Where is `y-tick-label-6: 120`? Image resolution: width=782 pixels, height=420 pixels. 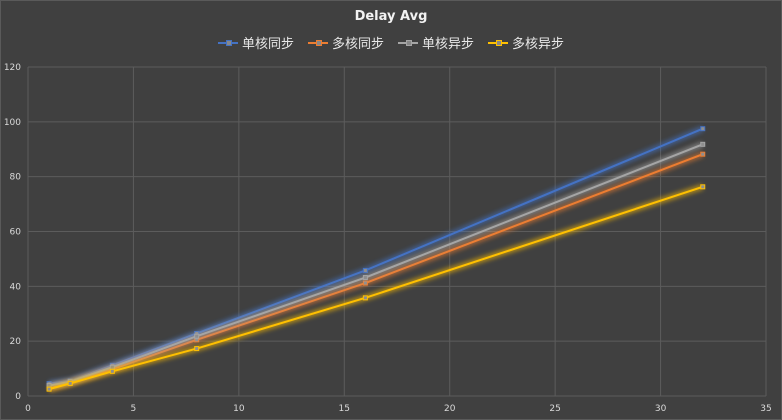 y-tick-label-6: 120 is located at coordinates (12, 68).